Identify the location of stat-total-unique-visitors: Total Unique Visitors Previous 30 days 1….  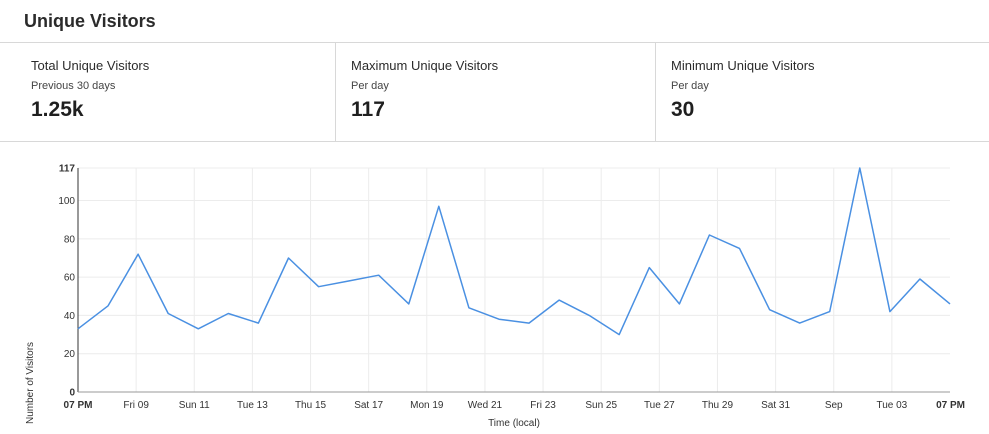
(181, 92).